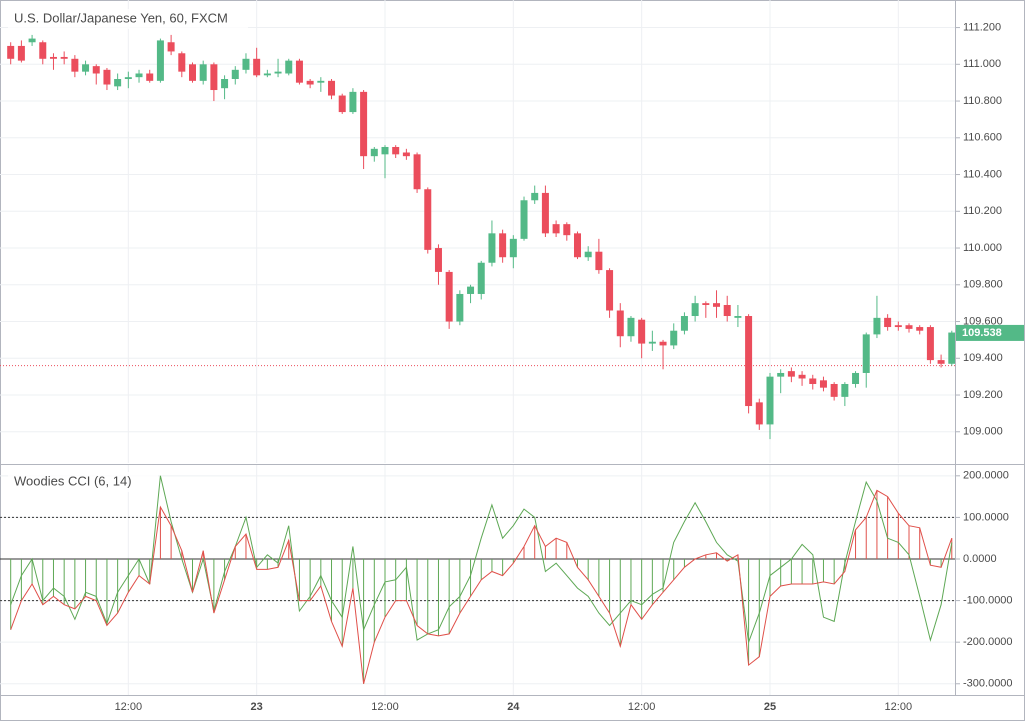 Image resolution: width=1025 pixels, height=721 pixels. I want to click on y-tick-label: -100.0000, so click(988, 600).